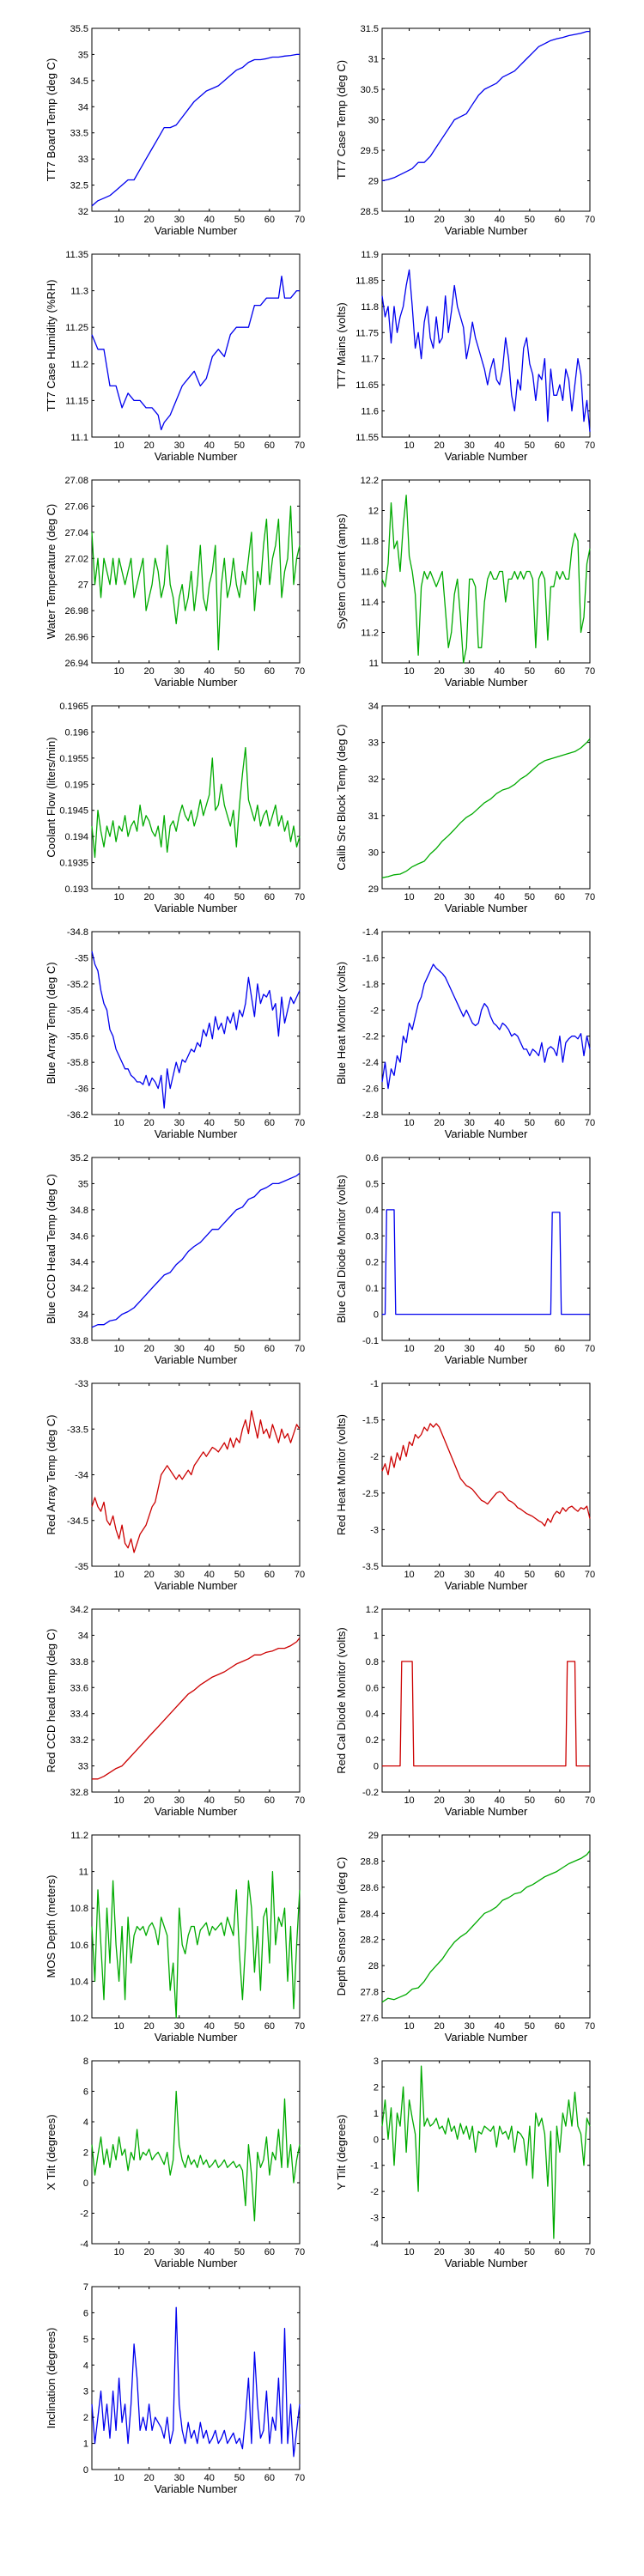 The width and height of the screenshot is (644, 2576). Describe the element at coordinates (374, 780) in the screenshot. I see `y-tick-label: 32` at that location.